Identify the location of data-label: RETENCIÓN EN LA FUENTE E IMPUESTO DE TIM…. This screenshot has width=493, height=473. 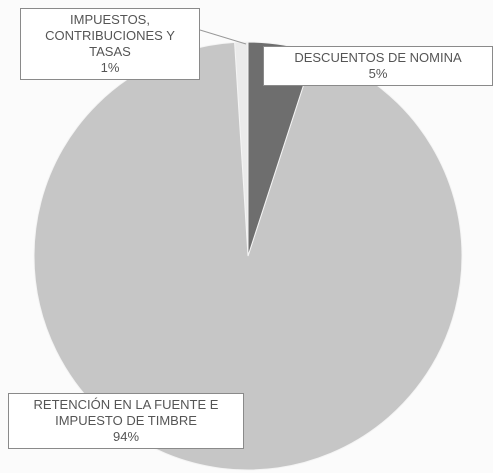
(126, 421).